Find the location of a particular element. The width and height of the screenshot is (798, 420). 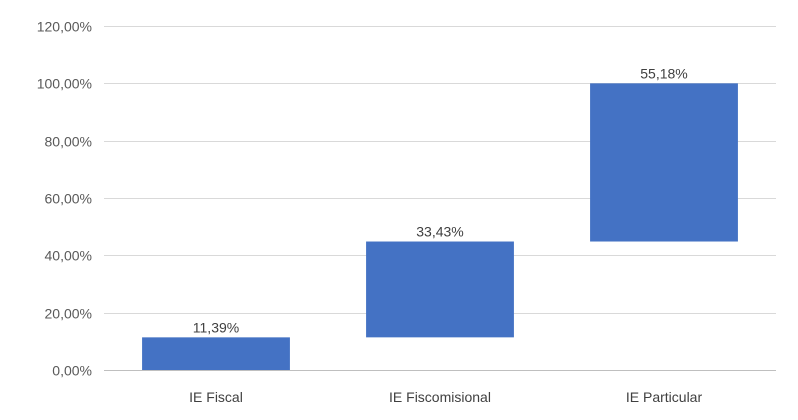

y-tick-label: 0,00% is located at coordinates (72, 371).